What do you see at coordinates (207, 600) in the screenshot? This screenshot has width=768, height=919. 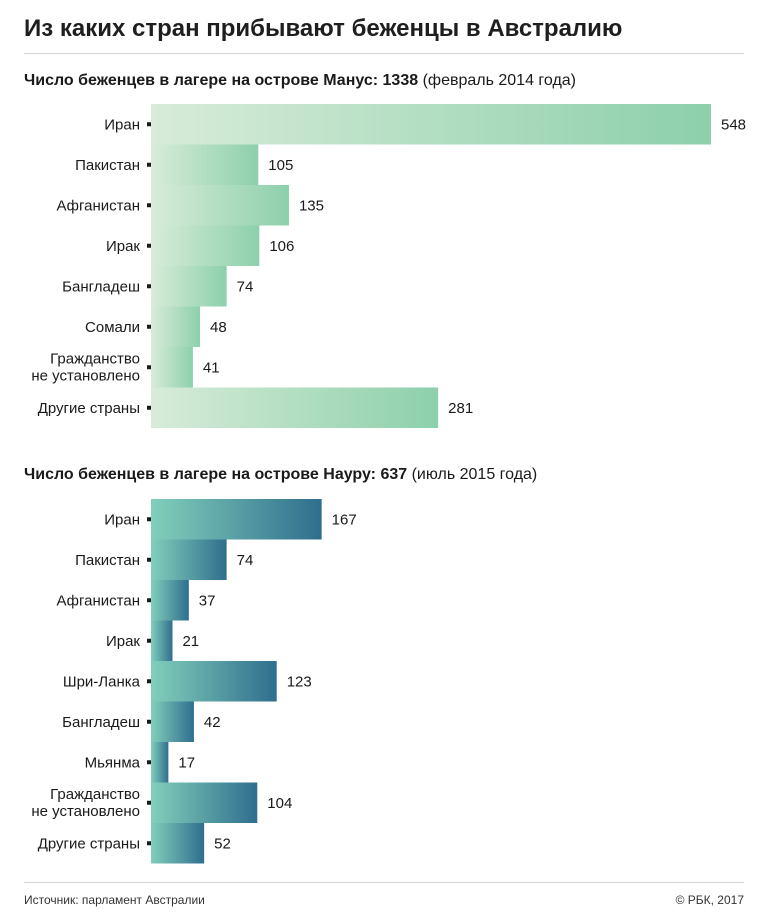 I see `nauru-value-label: 37` at bounding box center [207, 600].